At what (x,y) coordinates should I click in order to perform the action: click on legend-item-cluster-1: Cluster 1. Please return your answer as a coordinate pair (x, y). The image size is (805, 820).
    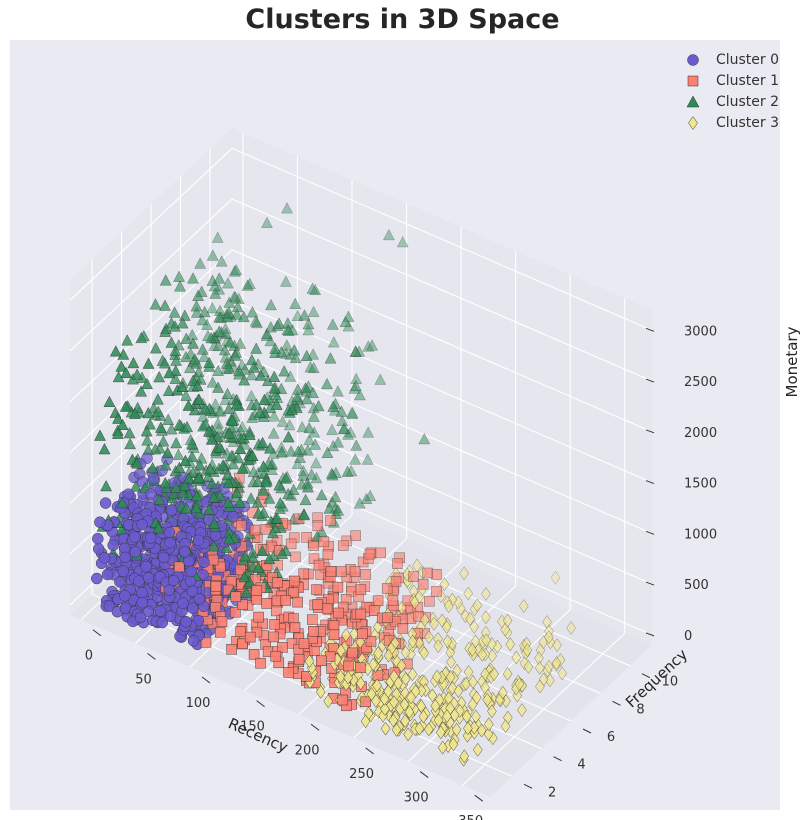
    Looking at the image, I should click on (728, 80).